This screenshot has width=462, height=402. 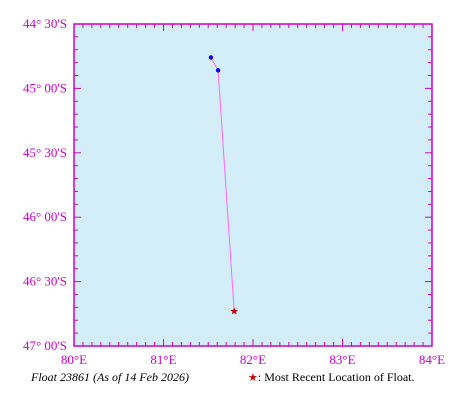 What do you see at coordinates (45, 152) in the screenshot?
I see `lat-tick-label: 45° 30'S` at bounding box center [45, 152].